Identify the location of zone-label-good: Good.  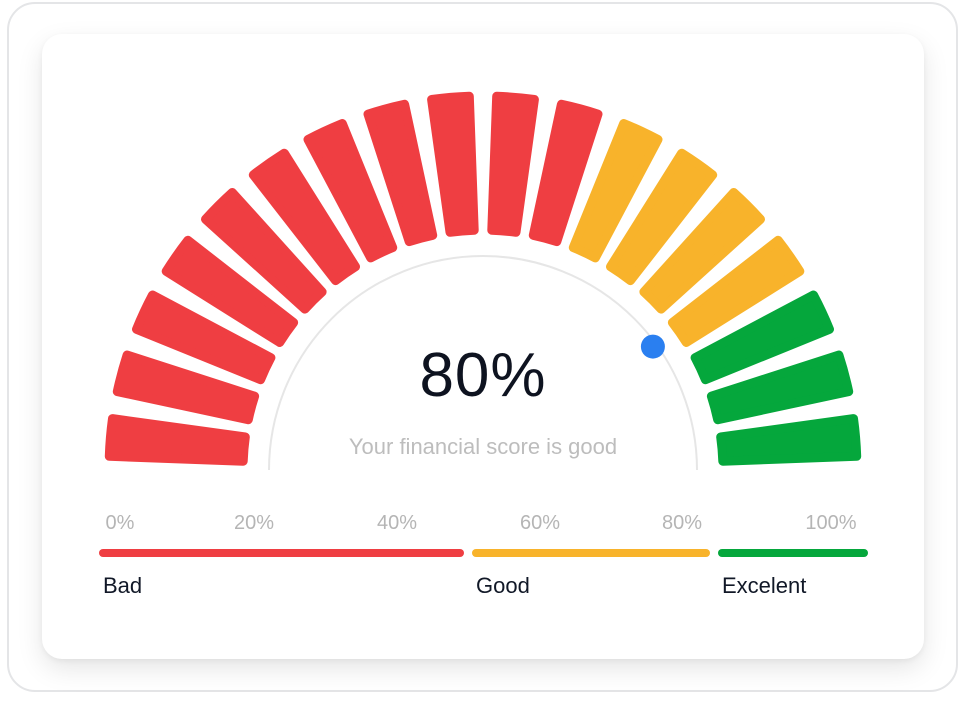
(503, 585).